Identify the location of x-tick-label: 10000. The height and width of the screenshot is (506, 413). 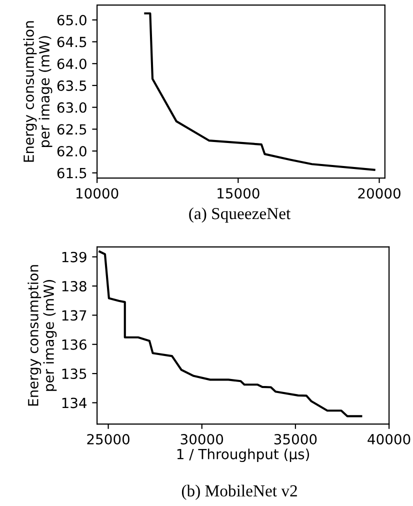
(97, 193).